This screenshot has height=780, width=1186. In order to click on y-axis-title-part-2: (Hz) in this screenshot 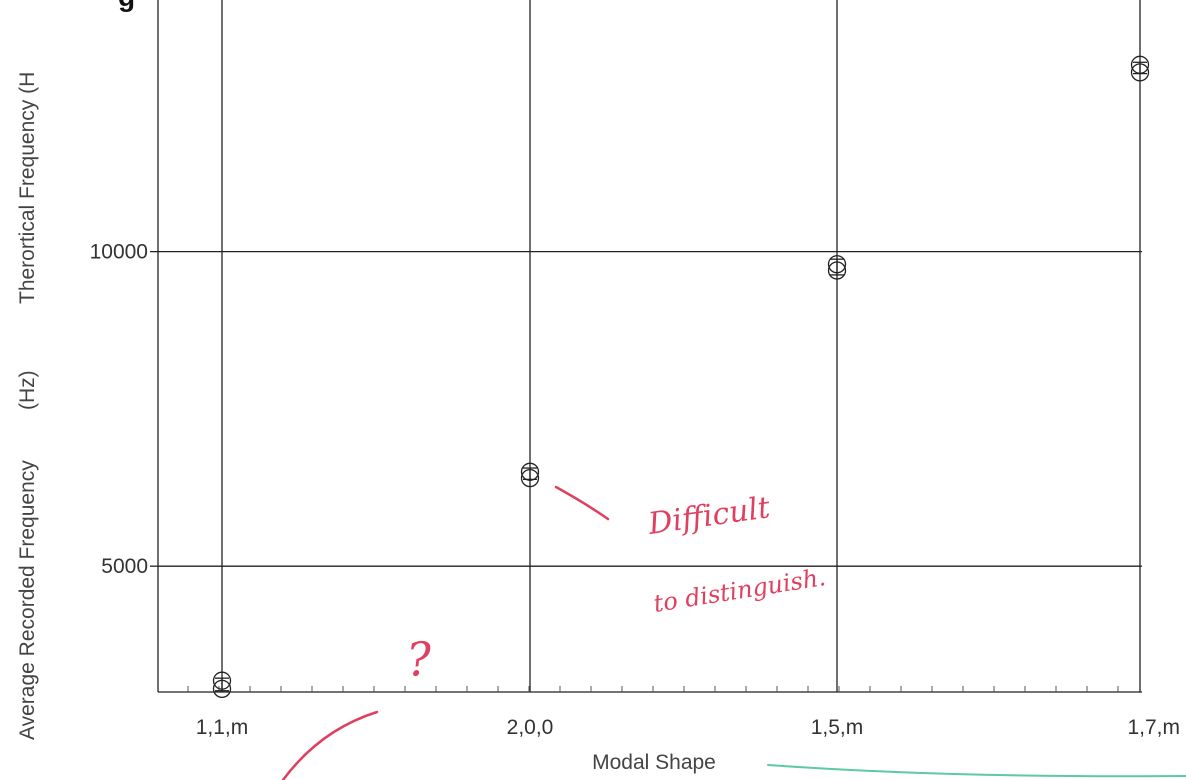, I will do `click(27, 390)`.